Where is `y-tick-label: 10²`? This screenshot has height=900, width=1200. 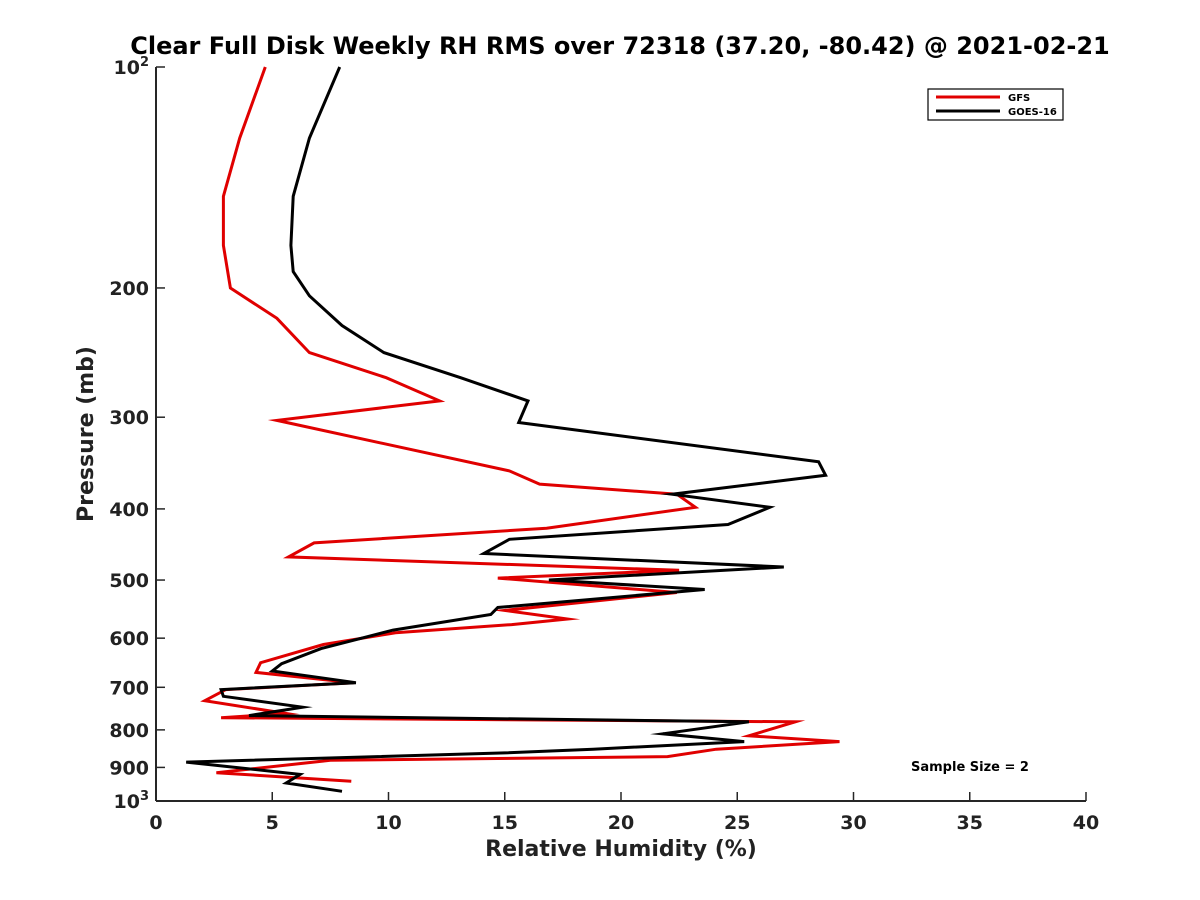 y-tick-label: 10² is located at coordinates (132, 67).